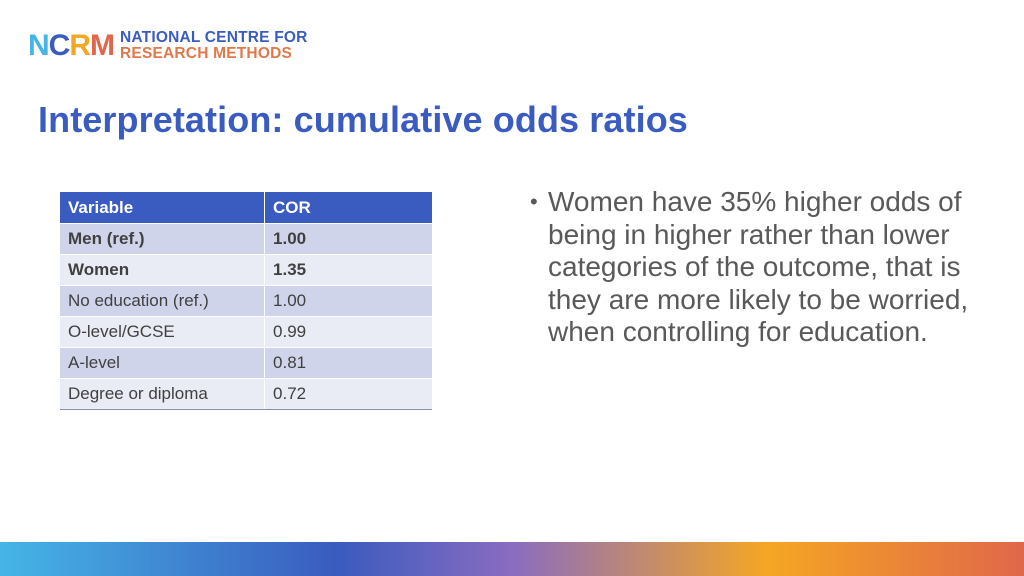 This screenshot has width=1024, height=576. I want to click on cell-cor: 0.99, so click(348, 332).